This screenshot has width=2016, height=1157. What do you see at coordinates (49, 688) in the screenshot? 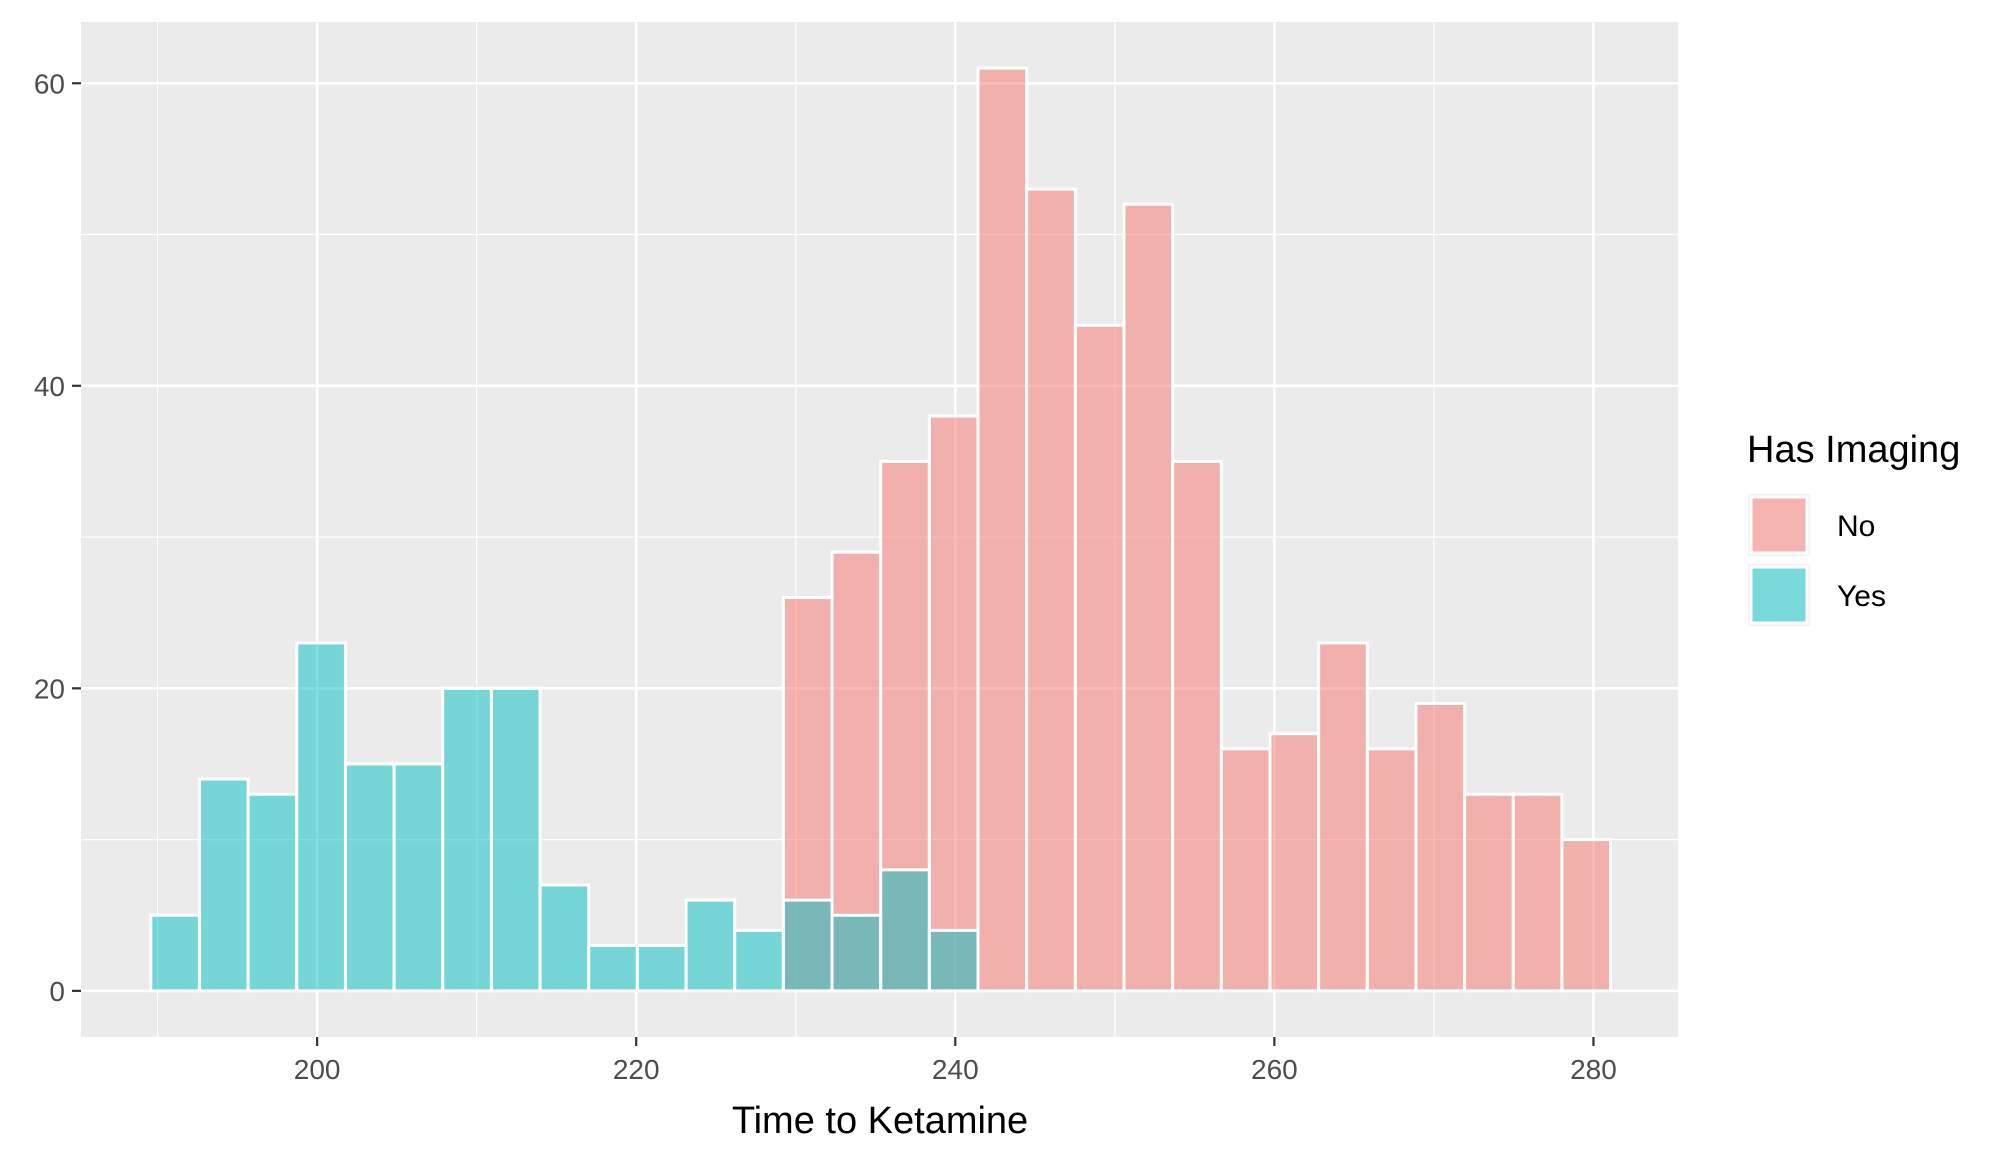
I see `y-tick-label: 20` at bounding box center [49, 688].